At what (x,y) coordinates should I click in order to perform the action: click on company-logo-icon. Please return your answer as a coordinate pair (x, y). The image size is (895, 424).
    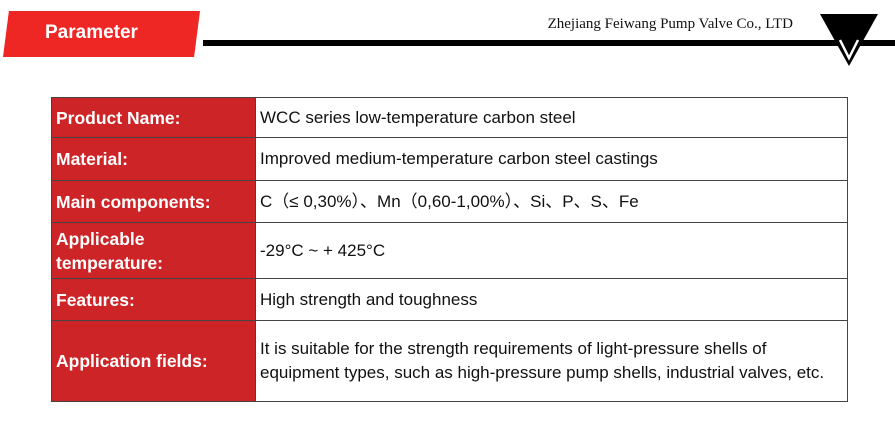
    Looking at the image, I should click on (849, 40).